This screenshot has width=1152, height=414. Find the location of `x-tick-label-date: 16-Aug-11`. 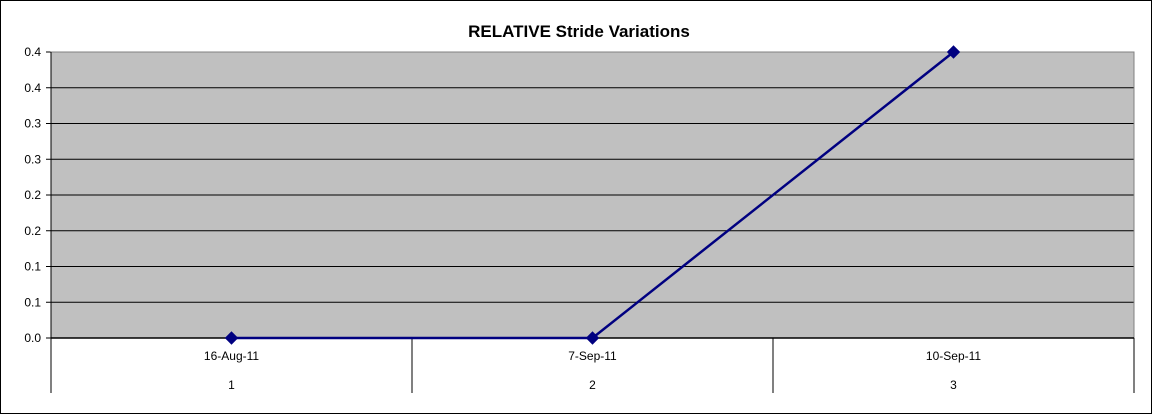

x-tick-label-date: 16-Aug-11 is located at coordinates (231, 356).